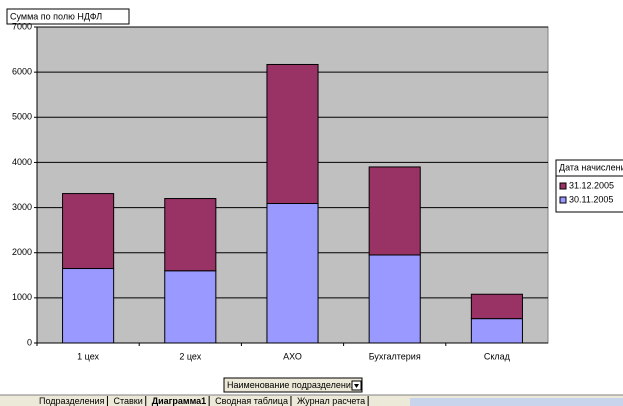  Describe the element at coordinates (22, 117) in the screenshot. I see `y-tick-label: 5000` at that location.